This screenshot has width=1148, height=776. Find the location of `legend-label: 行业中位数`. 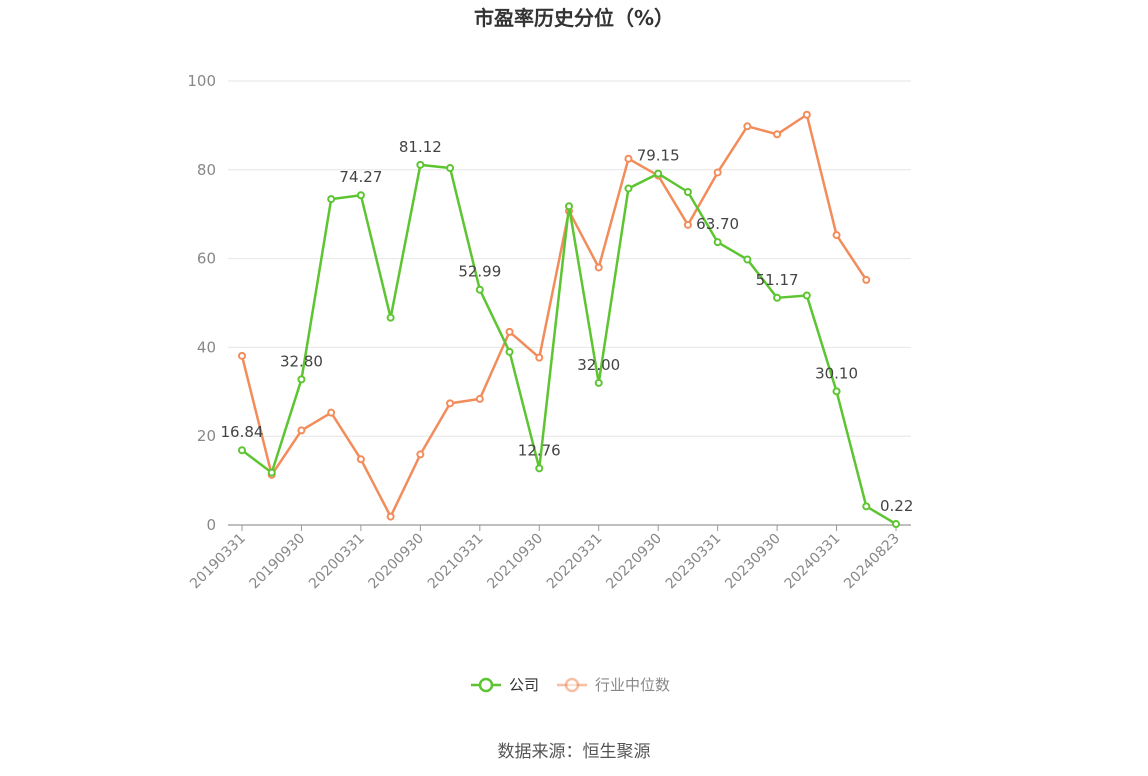

legend-label: 行业中位数 is located at coordinates (632, 685).